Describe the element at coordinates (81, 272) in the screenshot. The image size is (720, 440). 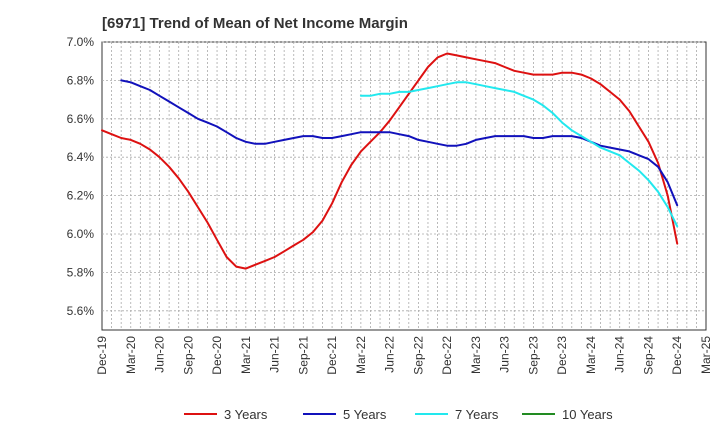
I see `y-tick-label: 5.8%` at that location.